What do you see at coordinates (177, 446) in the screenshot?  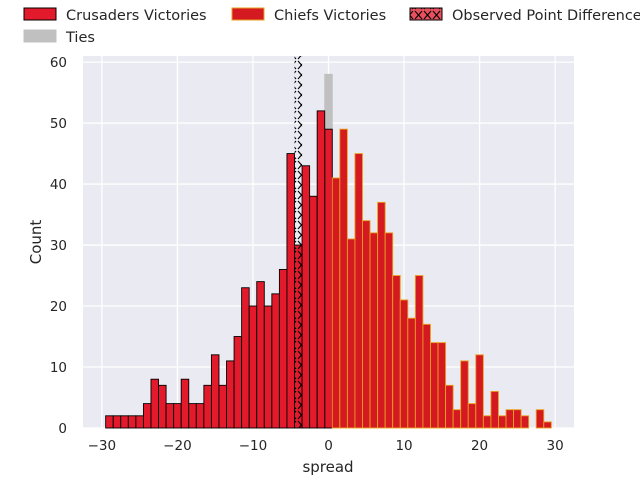 I see `x-tick-label: −20` at bounding box center [177, 446].